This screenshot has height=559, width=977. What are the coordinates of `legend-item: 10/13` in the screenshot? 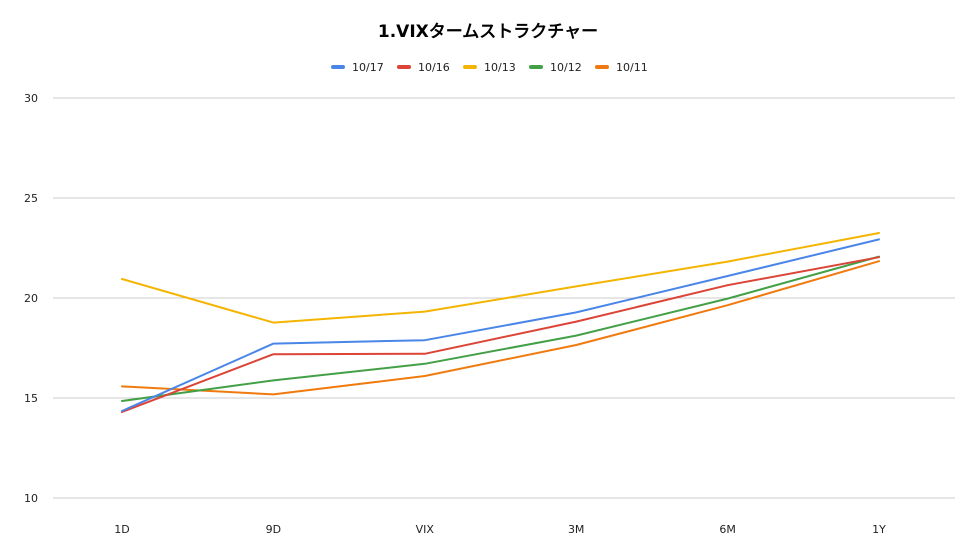 It's located at (489, 67).